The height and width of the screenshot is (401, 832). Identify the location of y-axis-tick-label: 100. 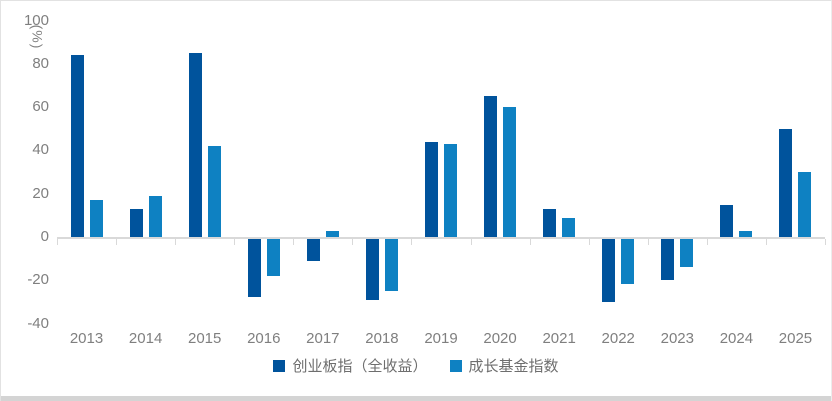
(36, 20).